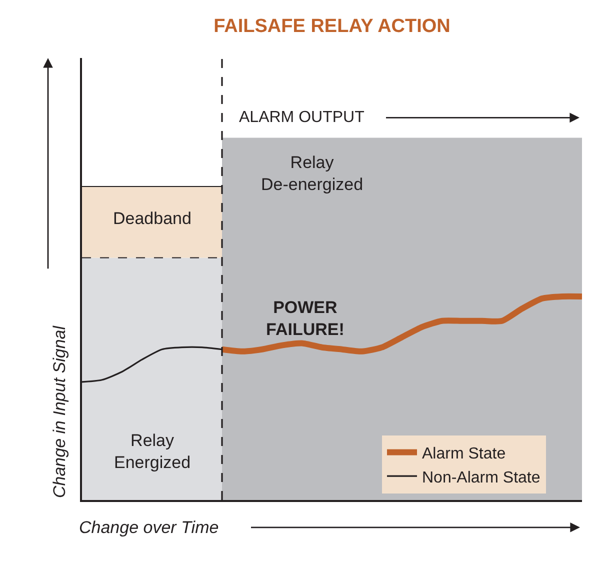 The image size is (616, 565). I want to click on y-axis-title: Change in Input Signal, so click(59, 411).